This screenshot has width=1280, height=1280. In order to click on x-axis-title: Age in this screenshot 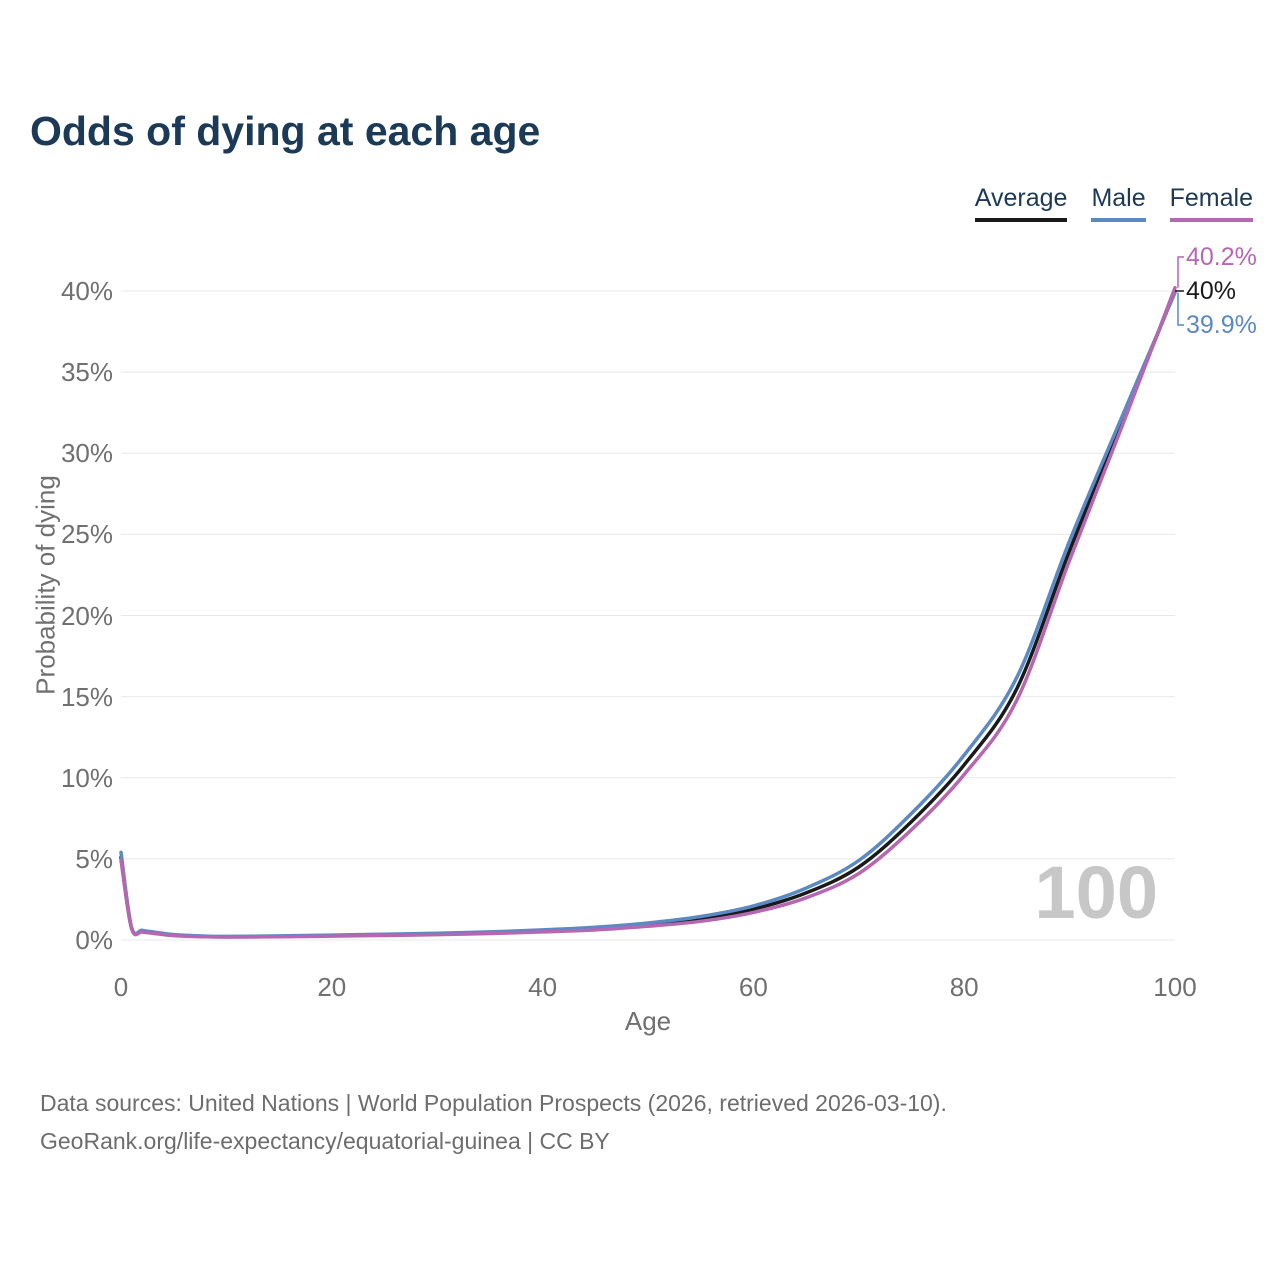, I will do `click(648, 1021)`.